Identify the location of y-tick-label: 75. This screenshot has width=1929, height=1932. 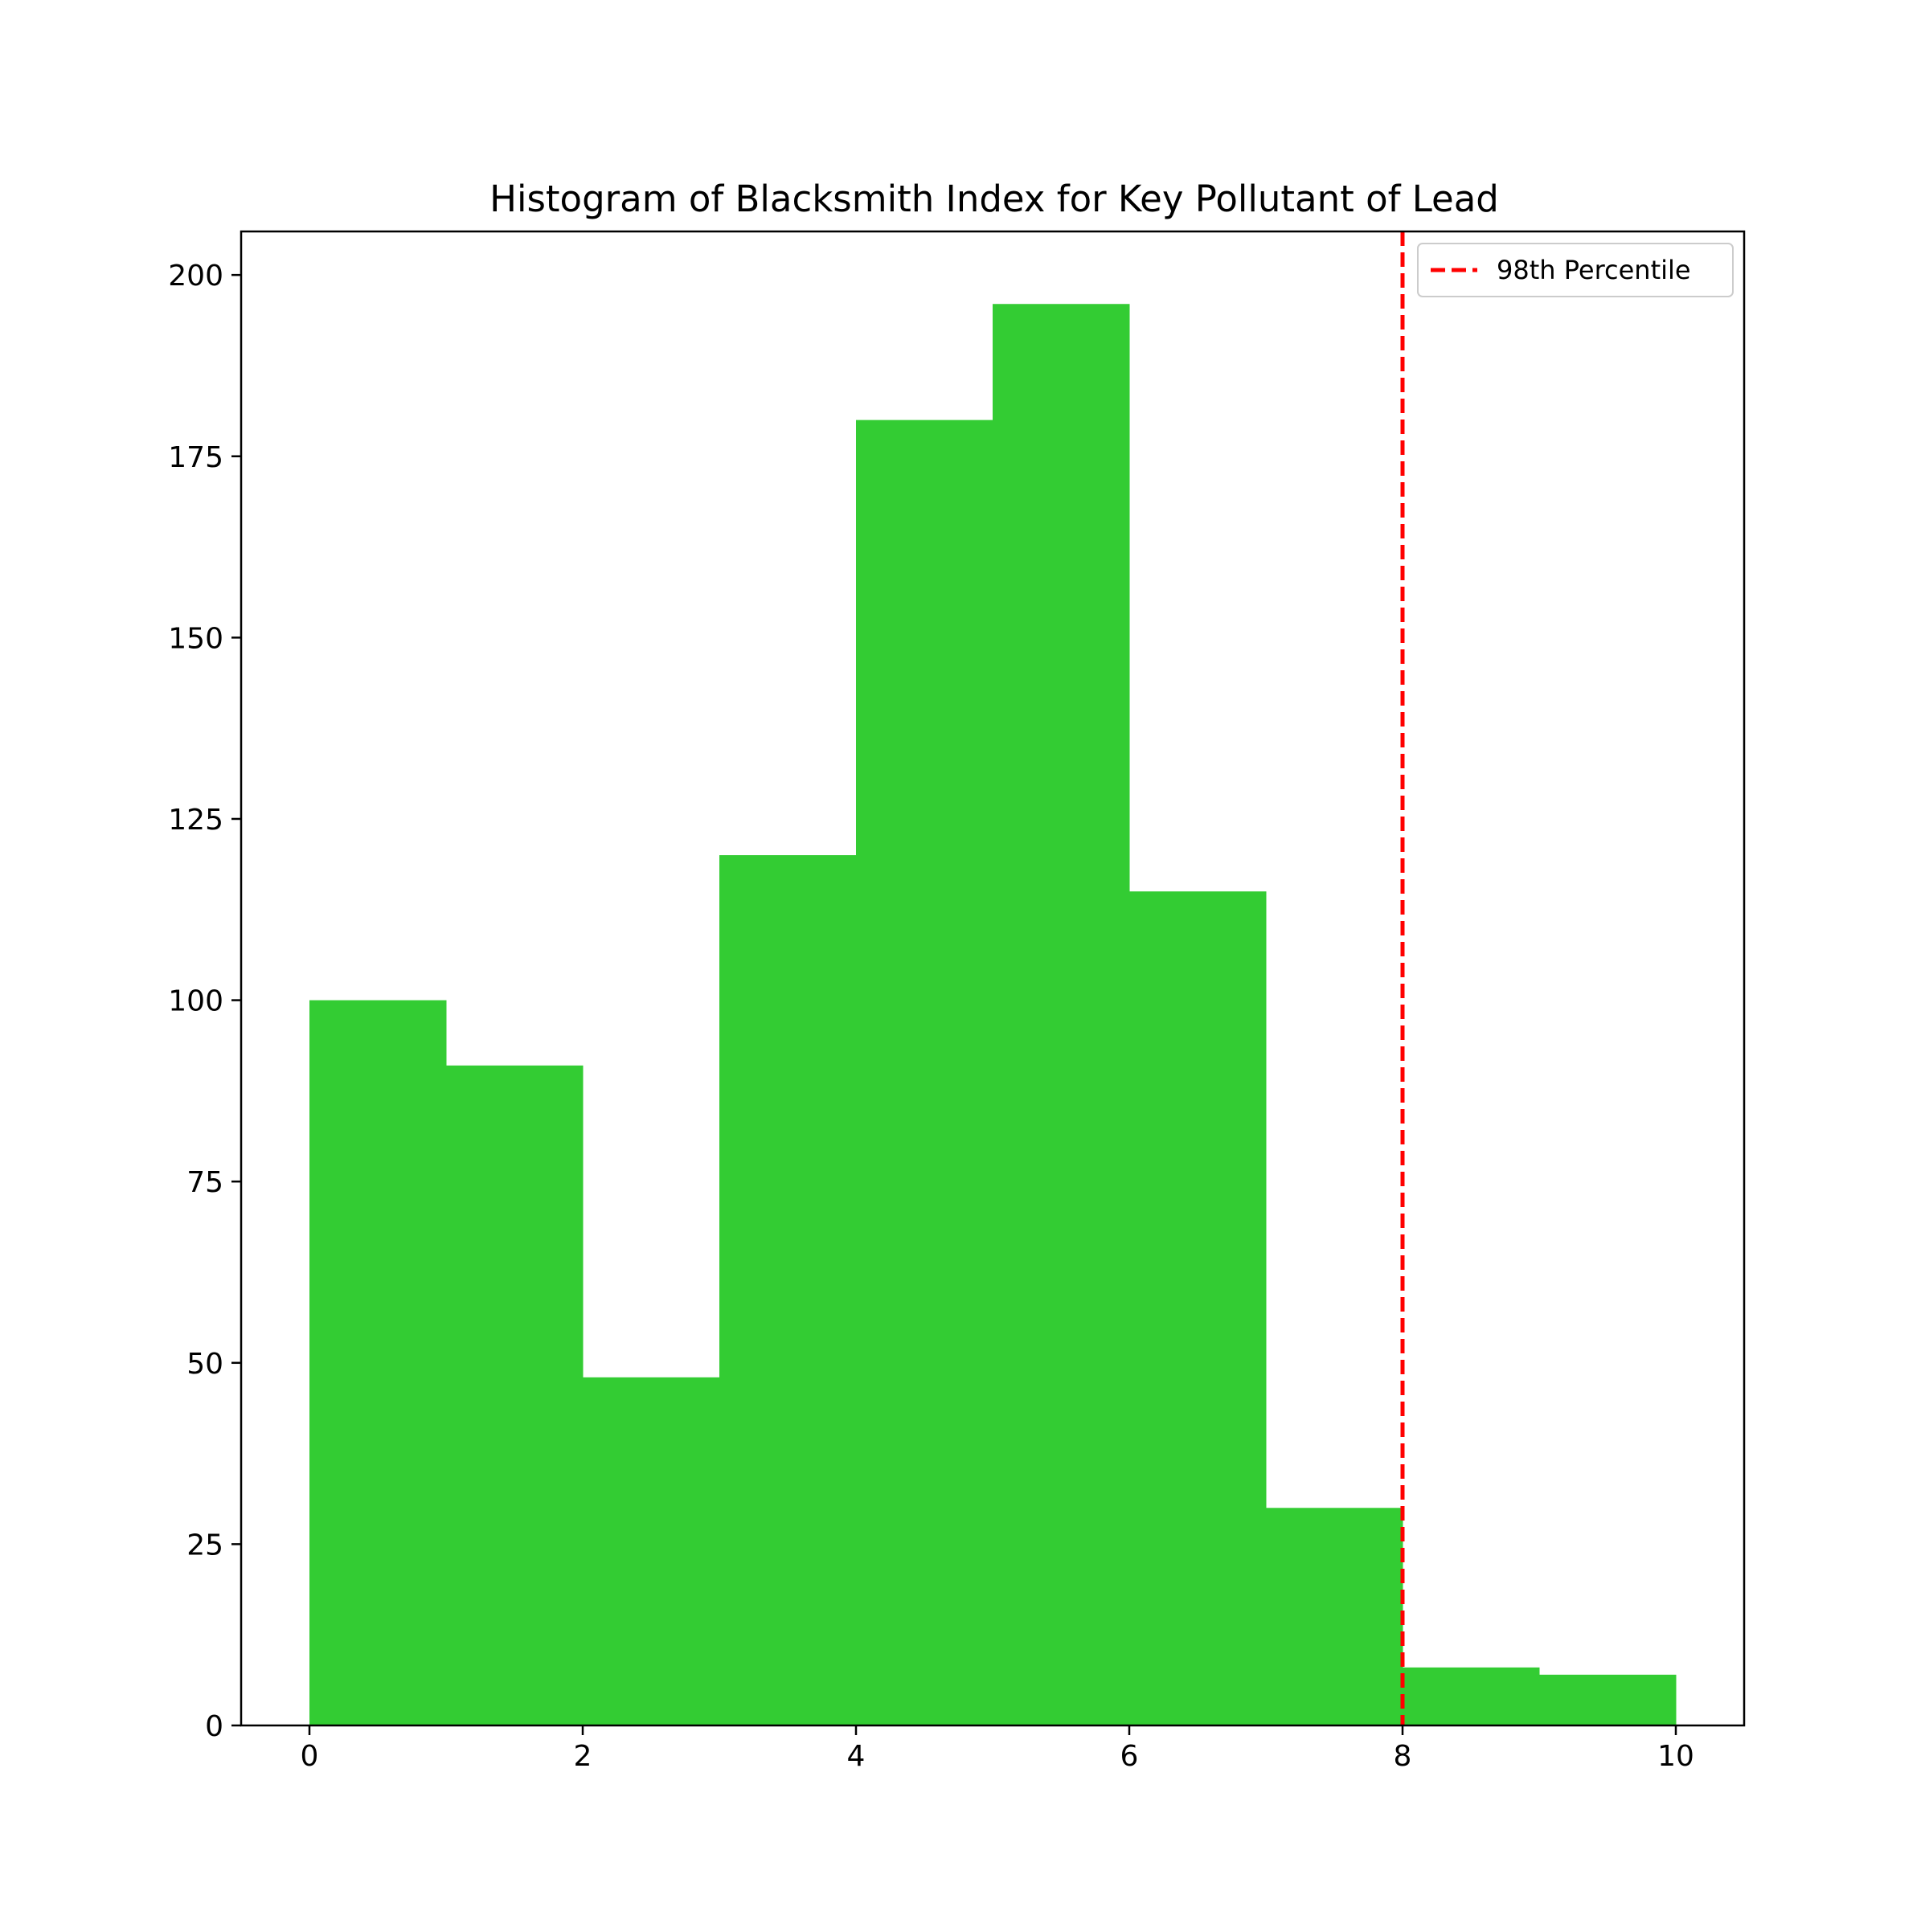
(204, 1182).